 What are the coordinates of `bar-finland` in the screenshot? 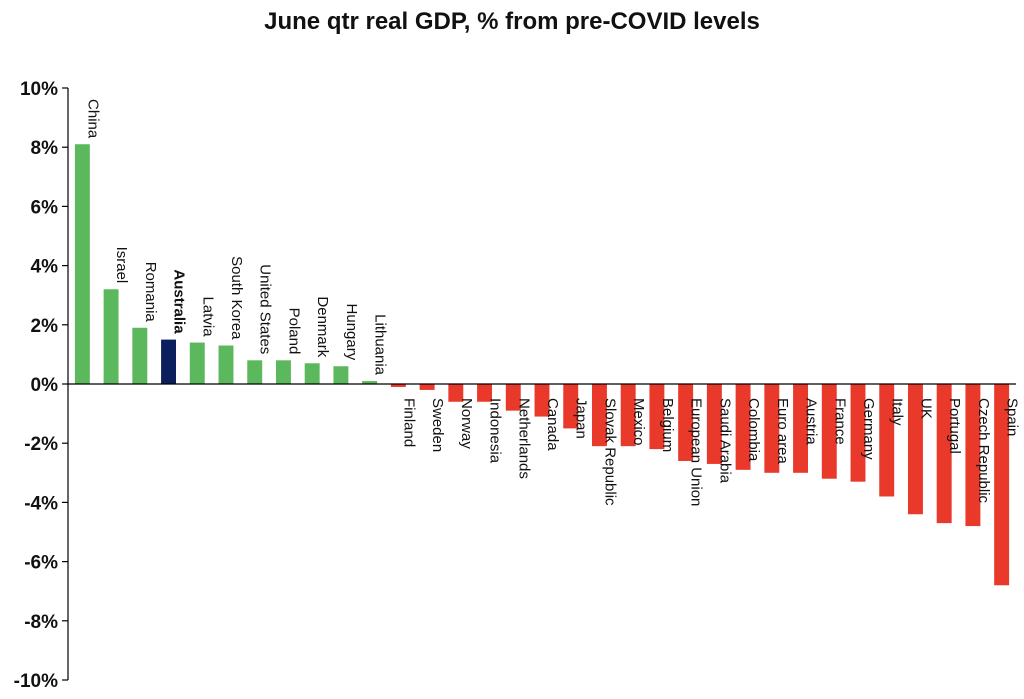 It's located at (398, 385).